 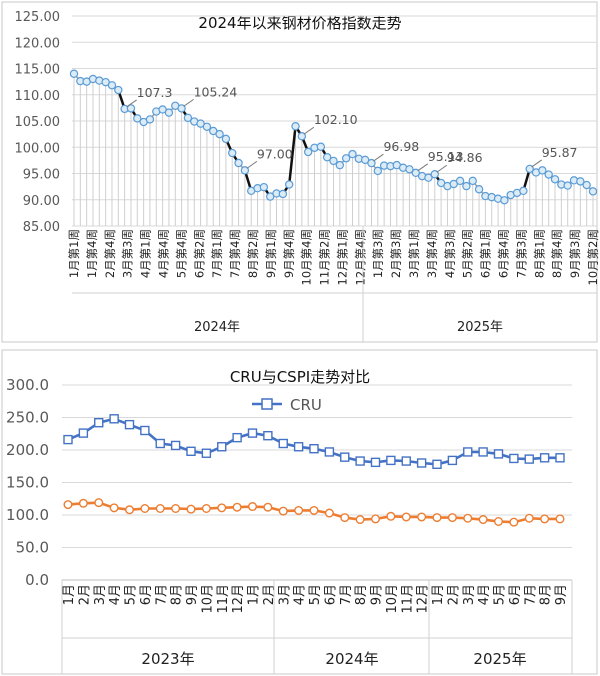 What do you see at coordinates (486, 253) in the screenshot?
I see `x-tick-label: 6月第1周` at bounding box center [486, 253].